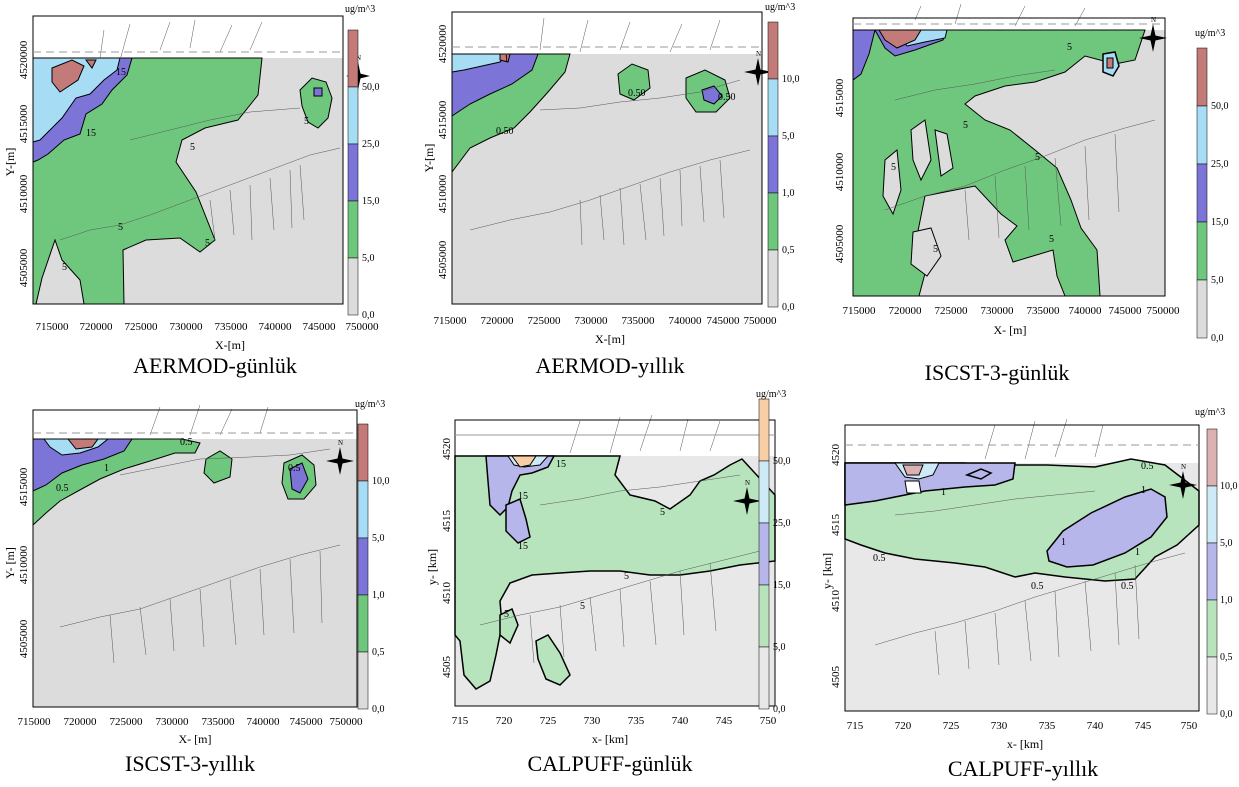  What do you see at coordinates (498, 321) in the screenshot?
I see `x-tick-label: 720000` at bounding box center [498, 321].